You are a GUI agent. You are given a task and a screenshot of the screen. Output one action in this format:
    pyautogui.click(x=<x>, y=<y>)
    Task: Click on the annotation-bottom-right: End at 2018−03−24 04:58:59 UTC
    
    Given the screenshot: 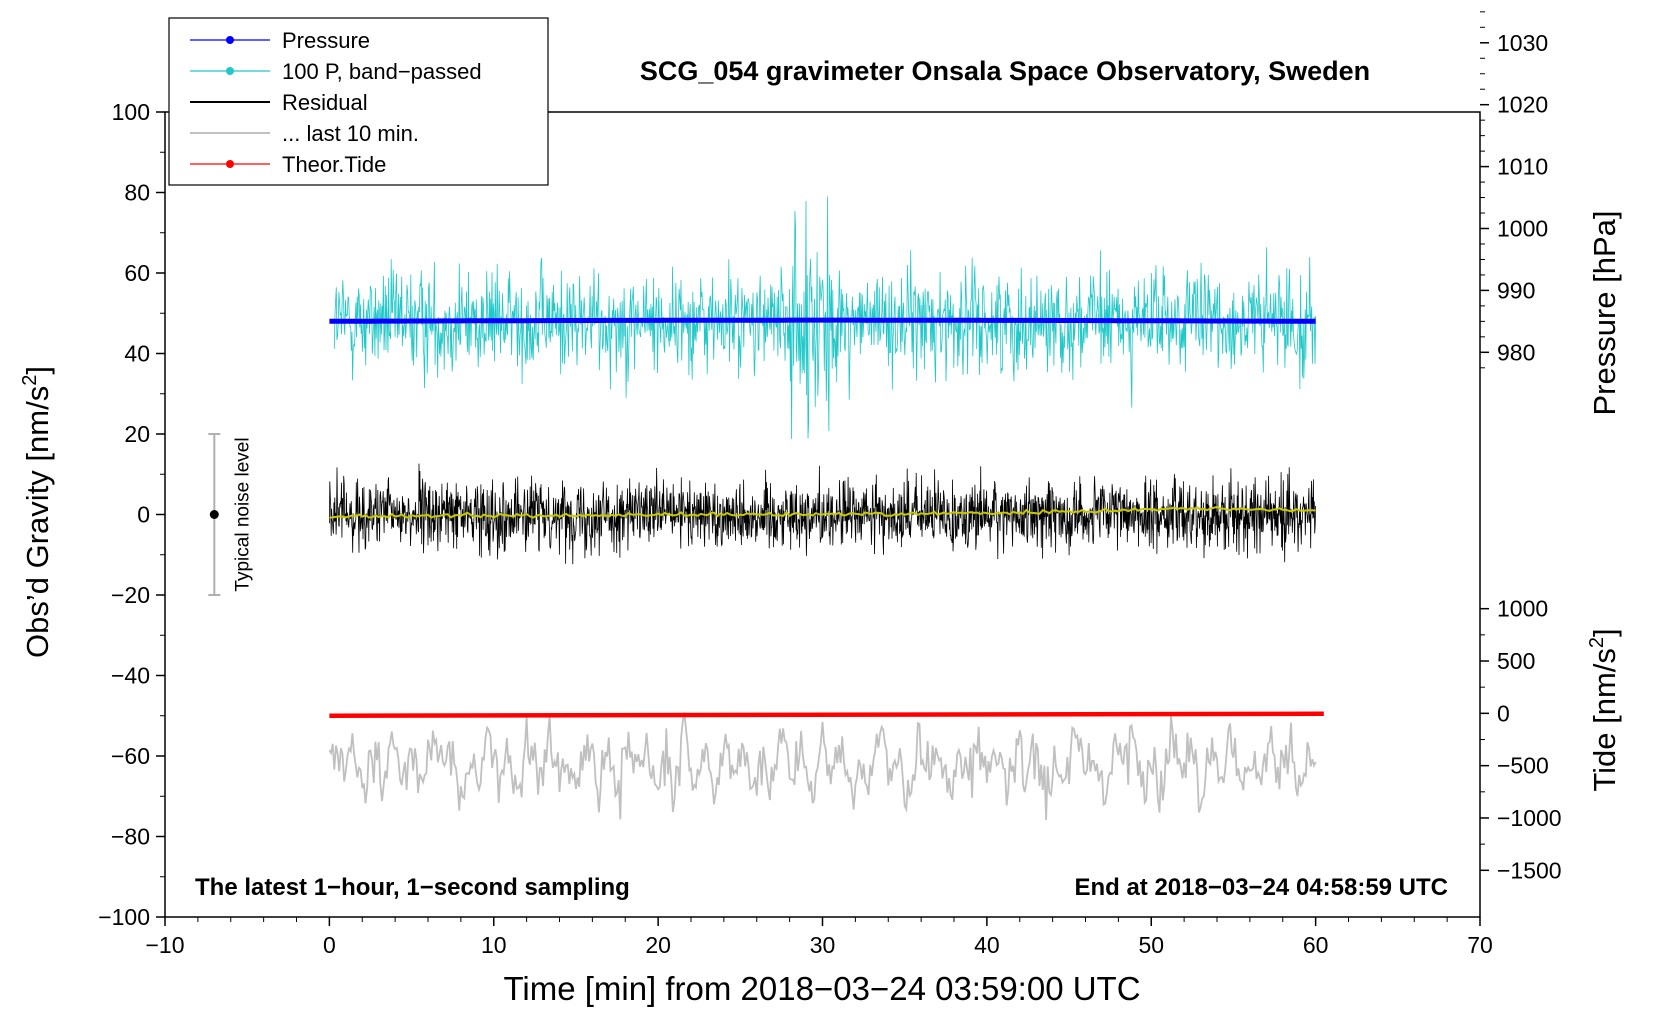 What is the action you would take?
    pyautogui.click(x=1261, y=887)
    